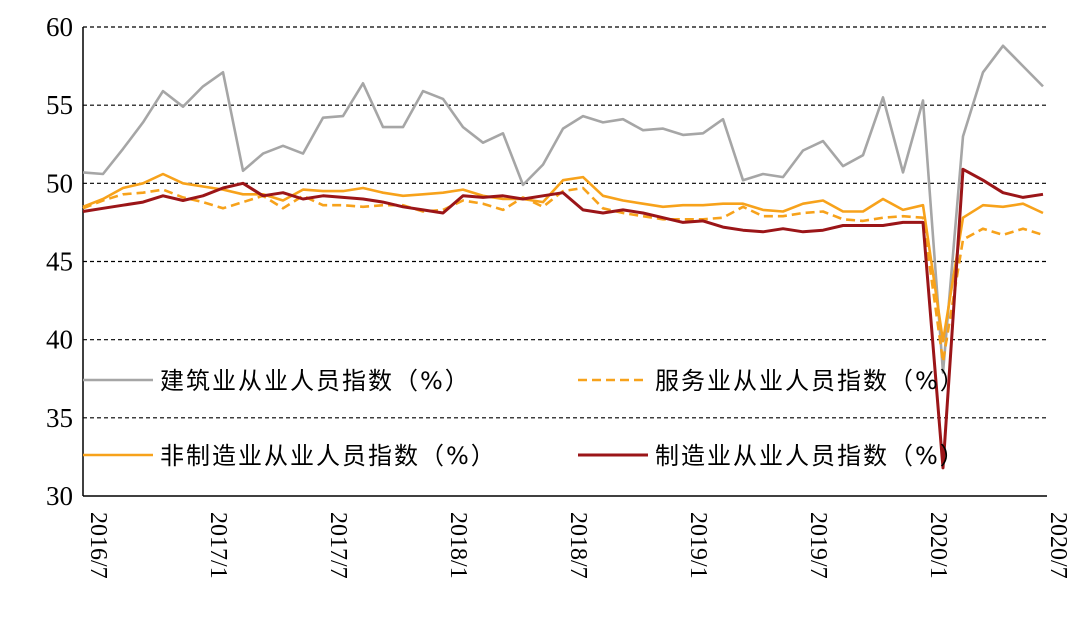  What do you see at coordinates (810, 381) in the screenshot?
I see `legend-label-1: 服务业从业人员指数（%）` at bounding box center [810, 381].